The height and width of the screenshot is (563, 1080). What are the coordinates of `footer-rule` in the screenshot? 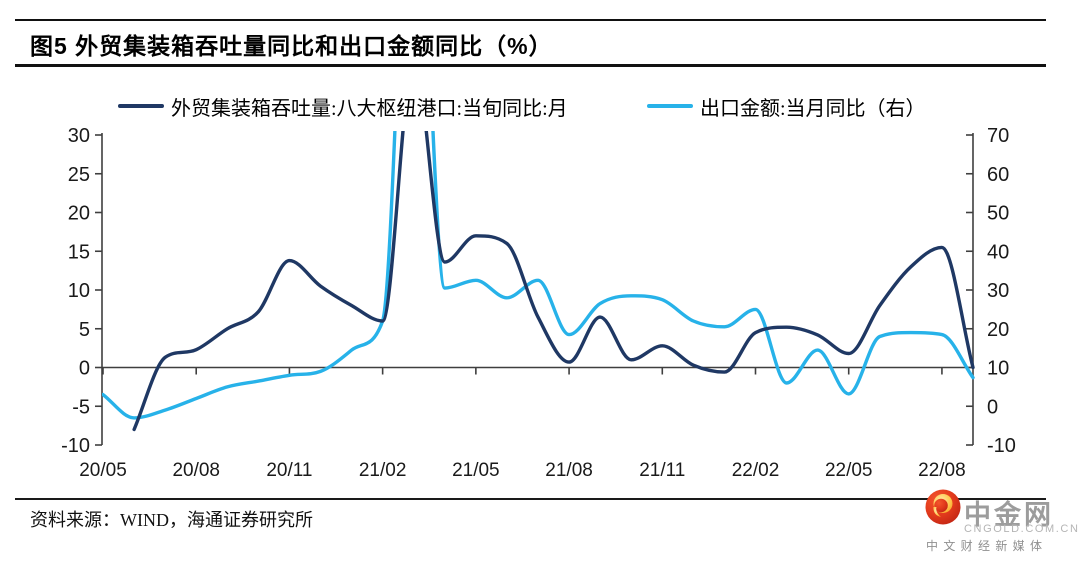 It's located at (530, 499).